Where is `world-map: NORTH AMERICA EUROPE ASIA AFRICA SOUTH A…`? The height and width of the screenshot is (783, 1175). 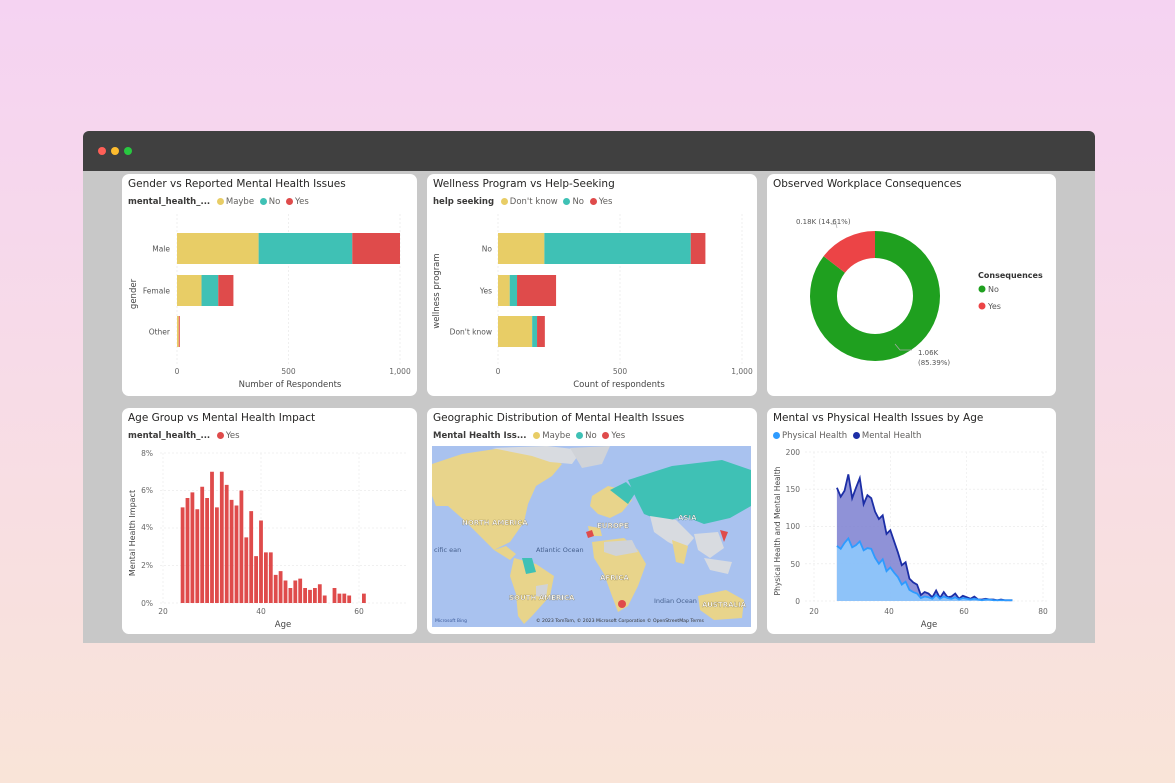 world-map: NORTH AMERICA EUROPE ASIA AFRICA SOUTH A… is located at coordinates (591, 536).